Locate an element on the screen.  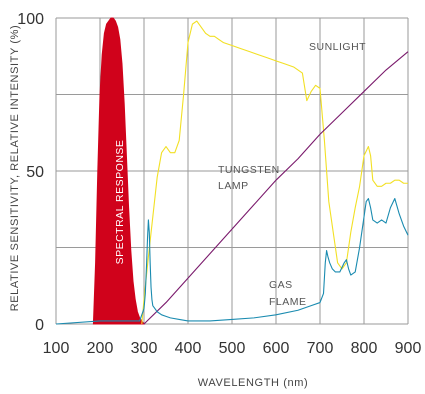
y-tick-labels: 0 50 100 is located at coordinates (30, 172).